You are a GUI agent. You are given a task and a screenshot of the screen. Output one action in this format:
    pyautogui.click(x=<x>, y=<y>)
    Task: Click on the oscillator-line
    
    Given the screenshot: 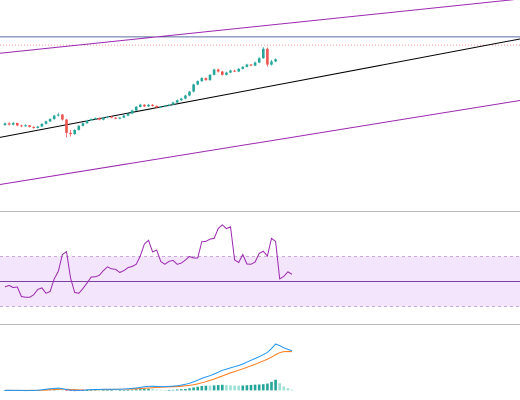 What is the action you would take?
    pyautogui.click(x=148, y=261)
    